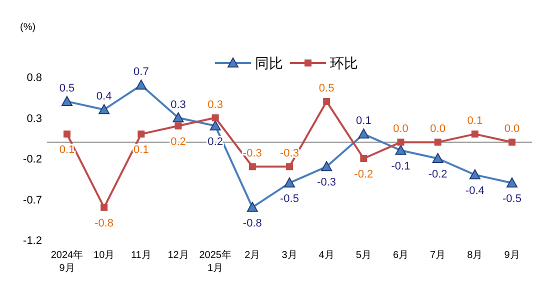 Image resolution: width=554 pixels, height=303 pixels. What do you see at coordinates (141, 72) in the screenshot?
I see `data-label: 0.7` at bounding box center [141, 72].